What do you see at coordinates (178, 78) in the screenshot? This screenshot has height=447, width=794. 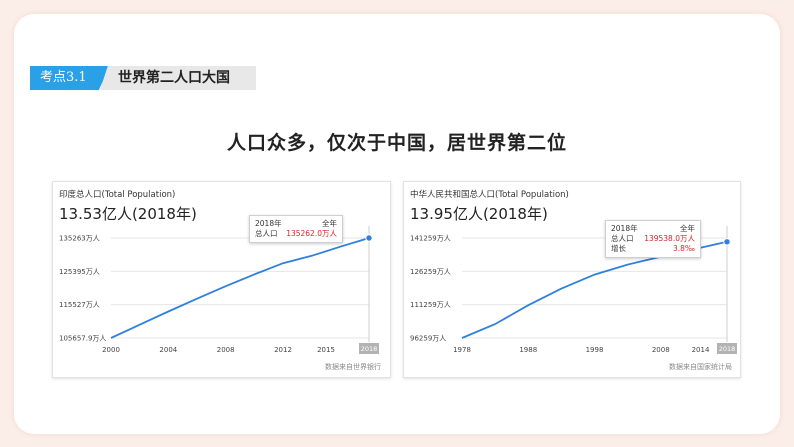 I see `section-title: 世界第二人口大国` at bounding box center [178, 78].